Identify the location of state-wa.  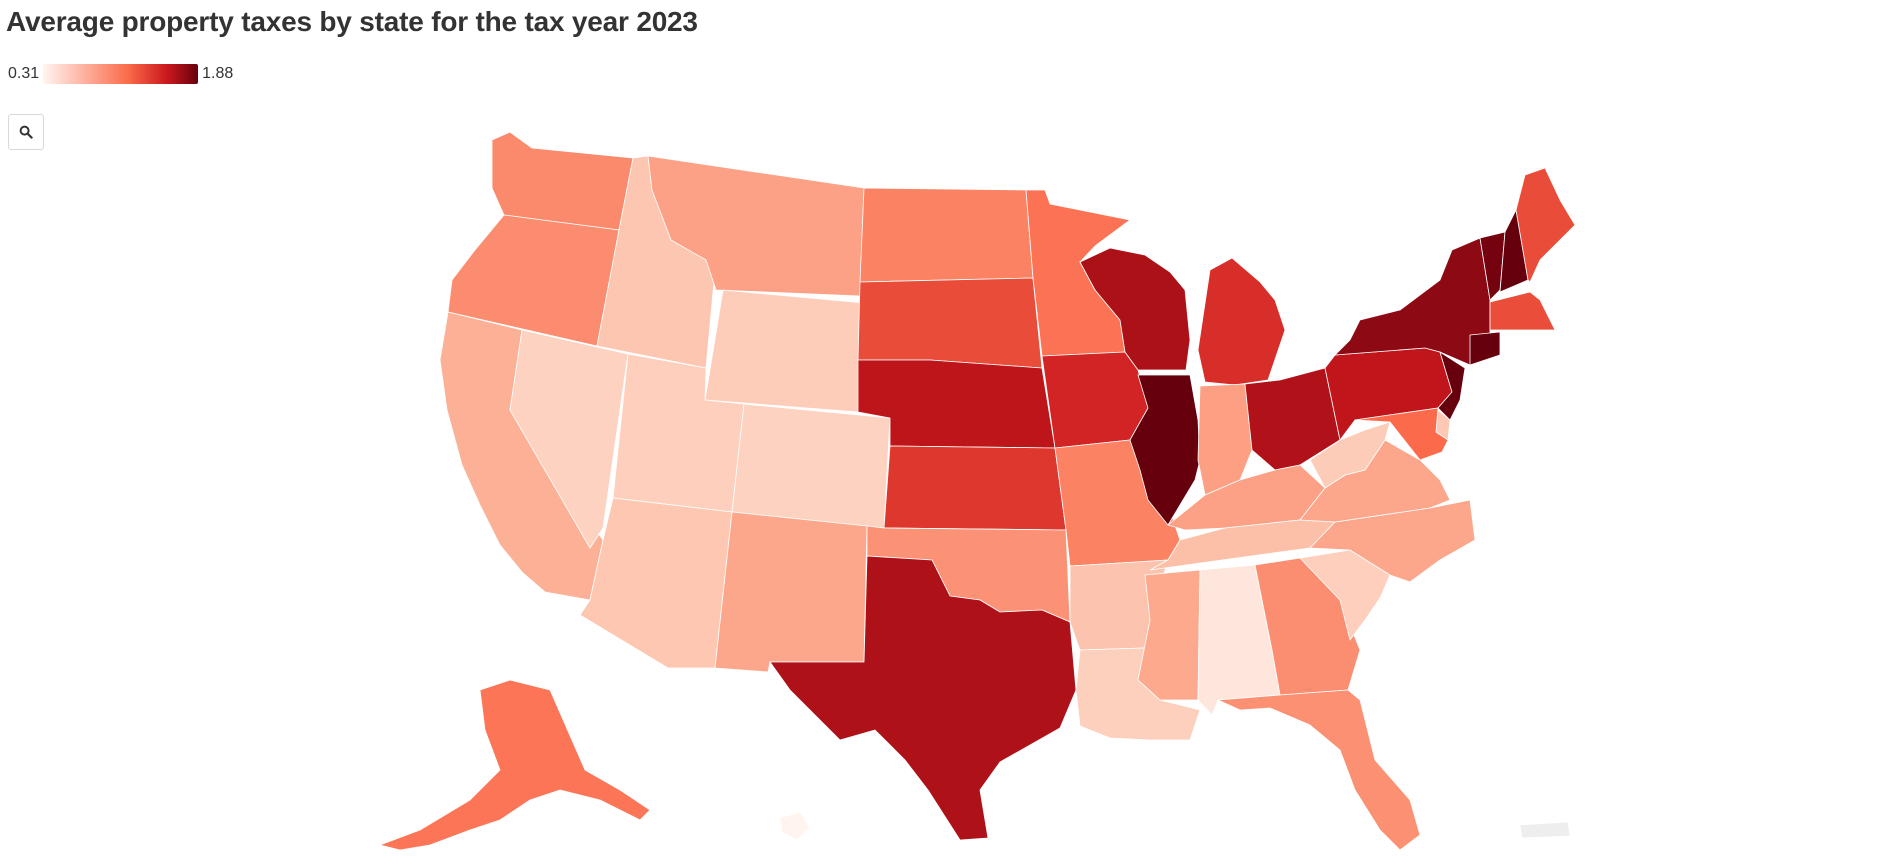
(562, 181).